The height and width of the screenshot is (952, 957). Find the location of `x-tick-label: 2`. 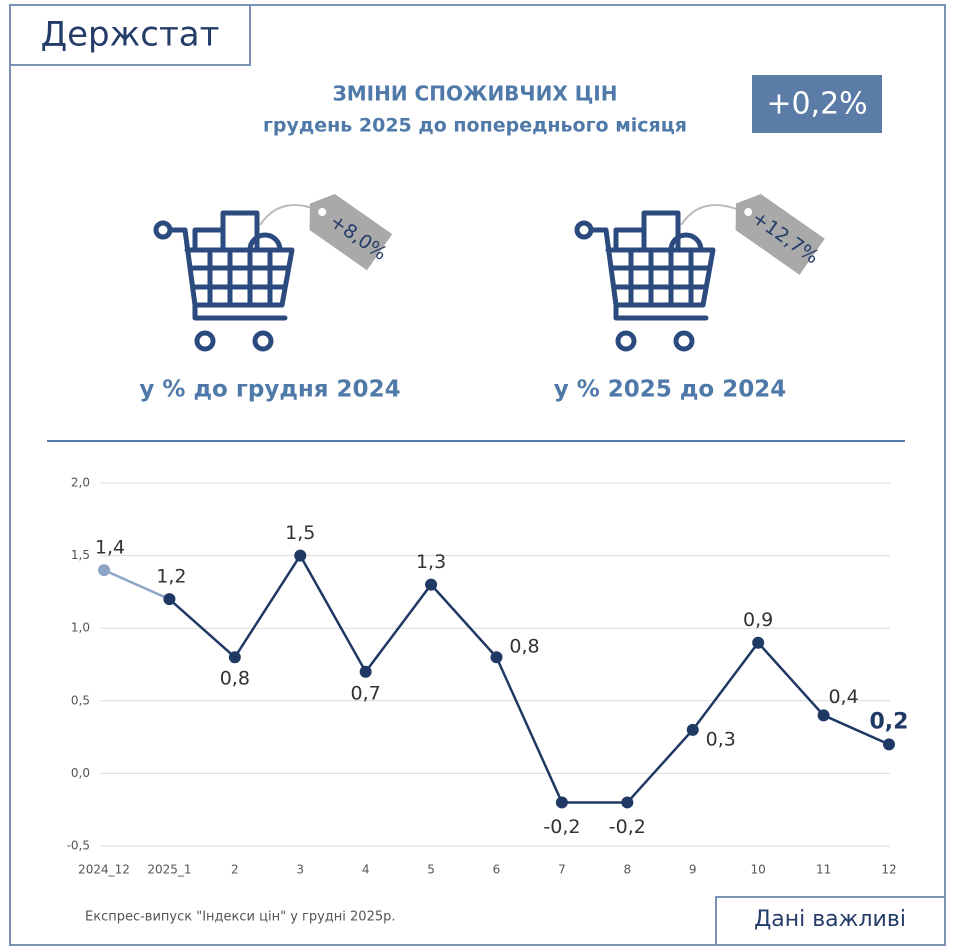

x-tick-label: 2 is located at coordinates (235, 870).